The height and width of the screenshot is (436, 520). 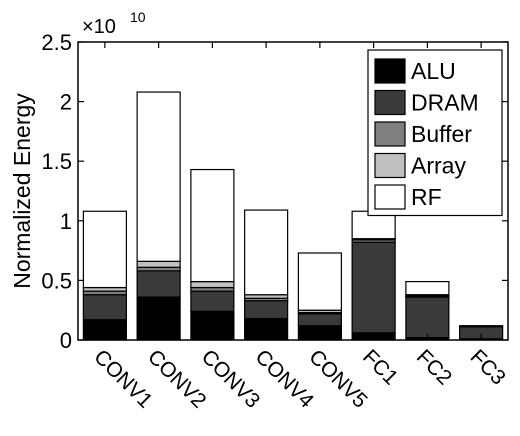 I want to click on x-tick-label: CONV2, so click(x=176, y=378).